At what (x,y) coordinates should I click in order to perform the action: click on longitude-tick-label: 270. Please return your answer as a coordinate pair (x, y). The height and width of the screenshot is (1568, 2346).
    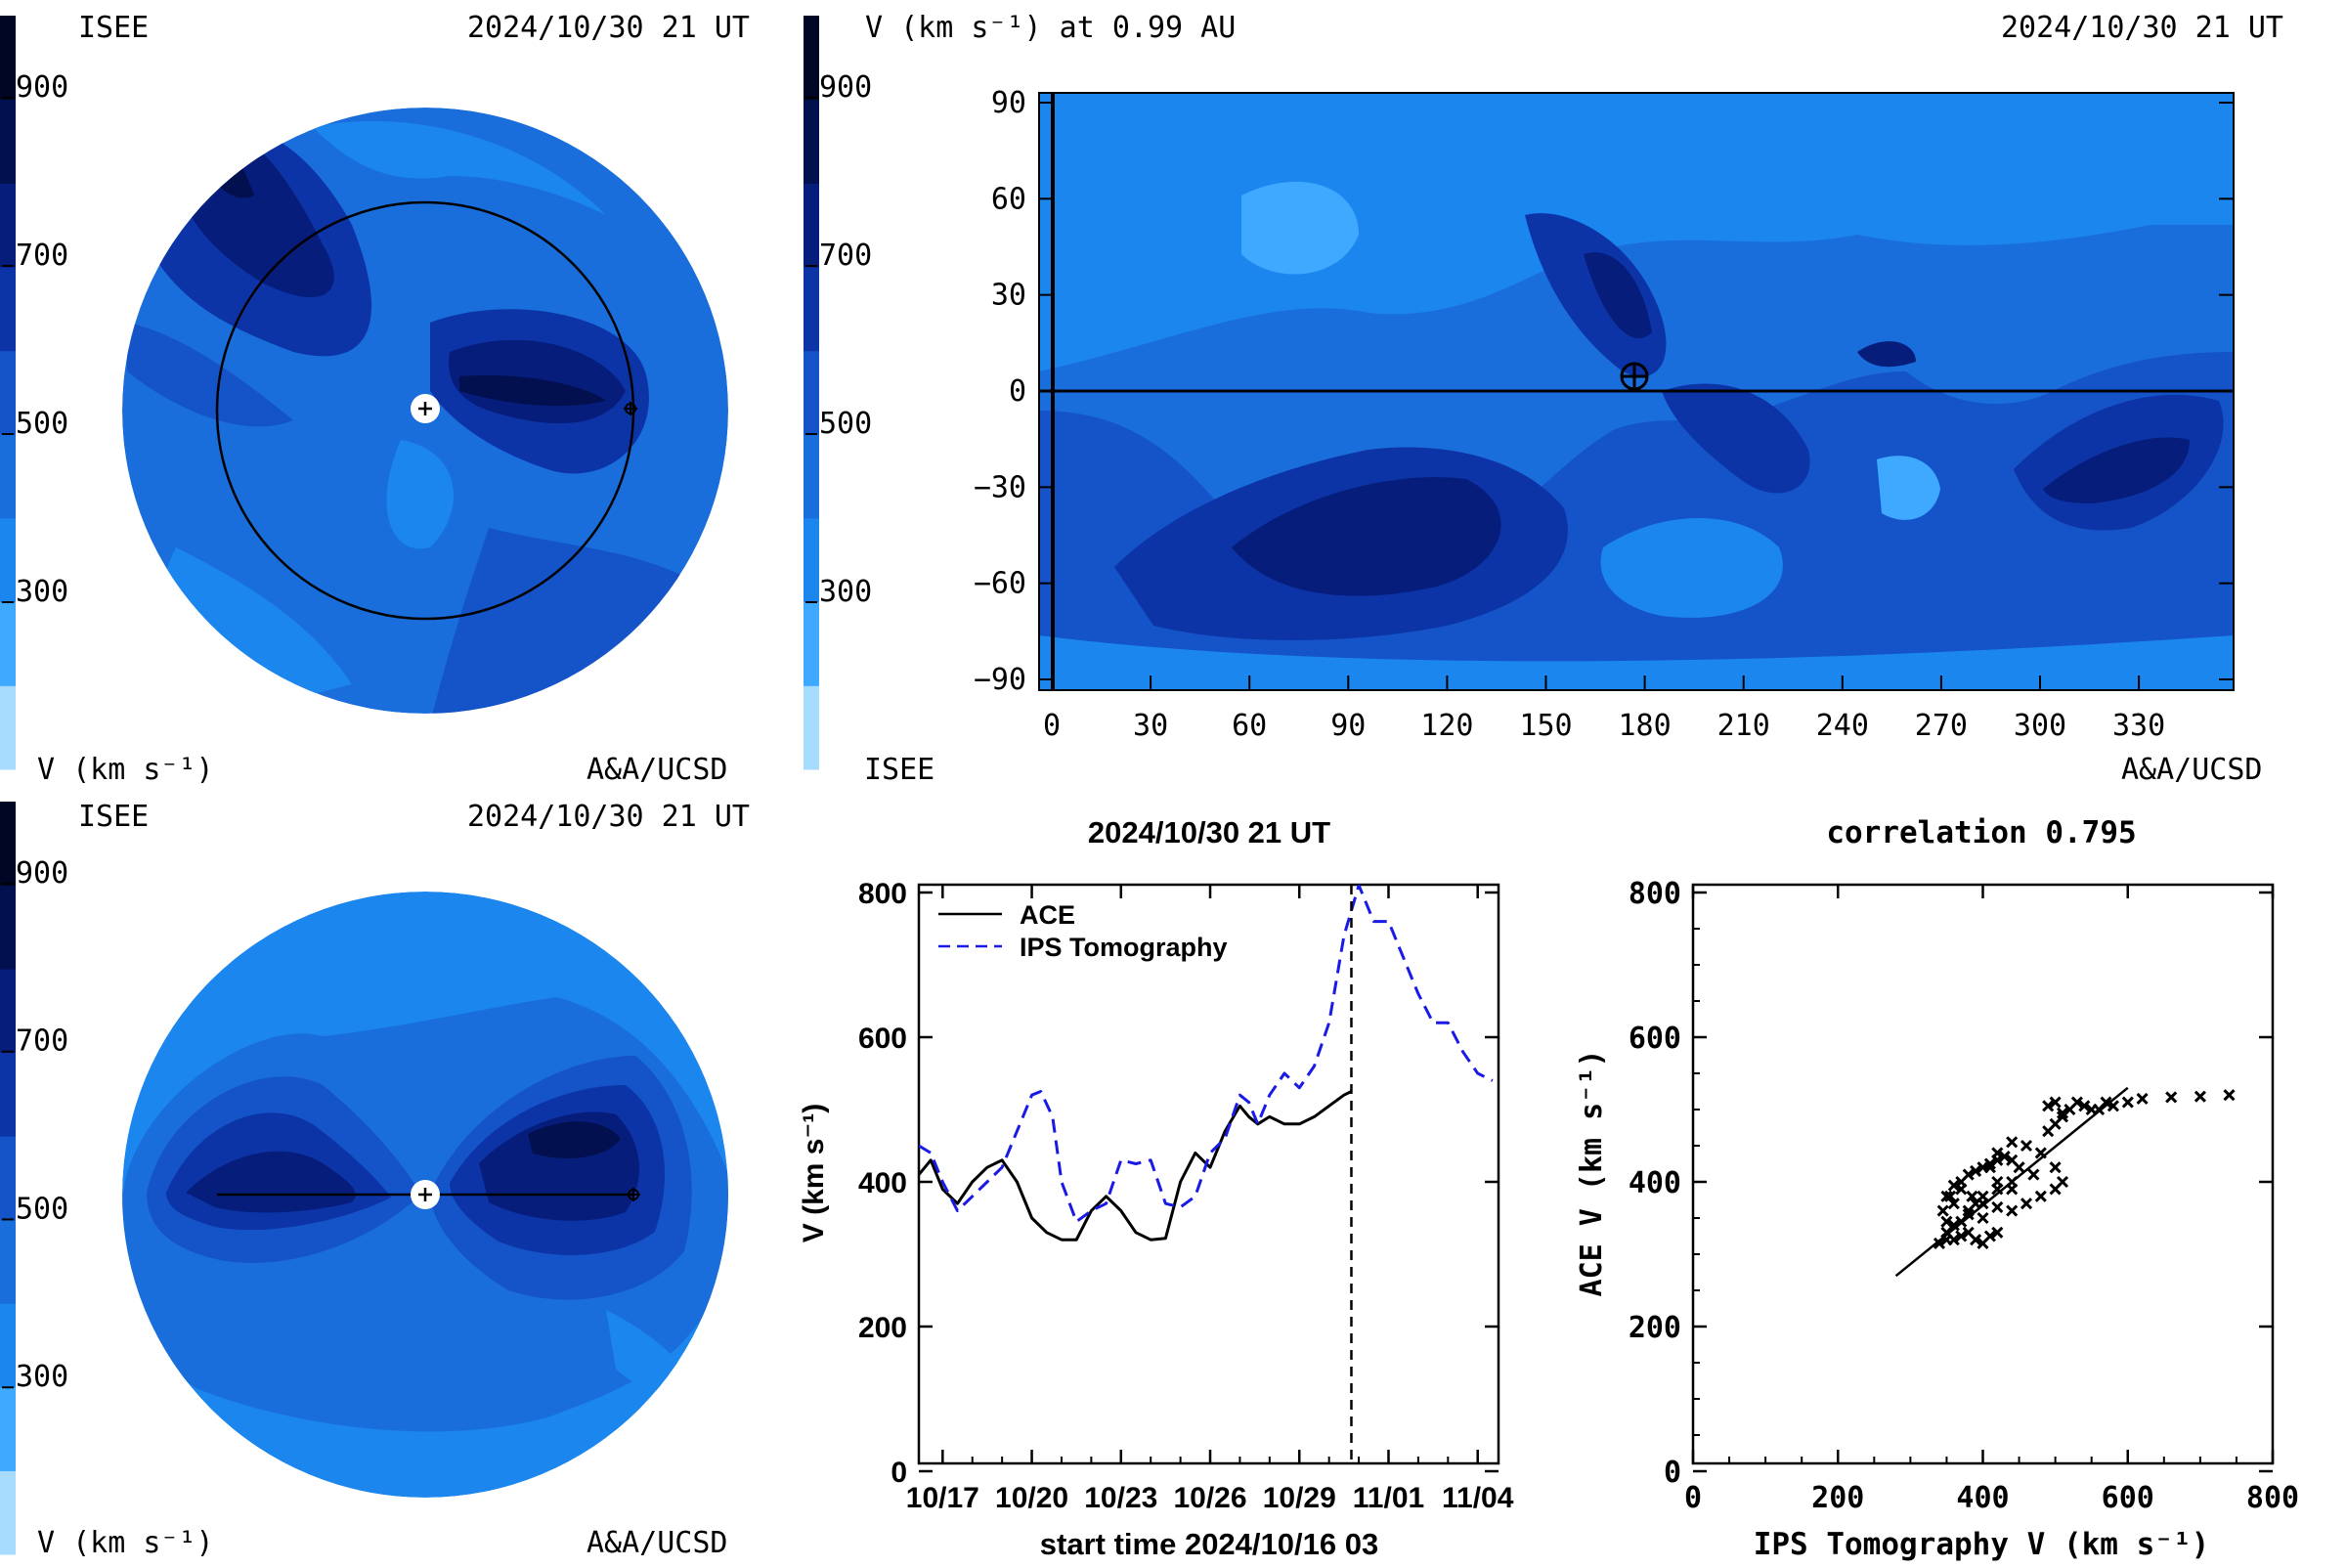
    Looking at the image, I should click on (1942, 726).